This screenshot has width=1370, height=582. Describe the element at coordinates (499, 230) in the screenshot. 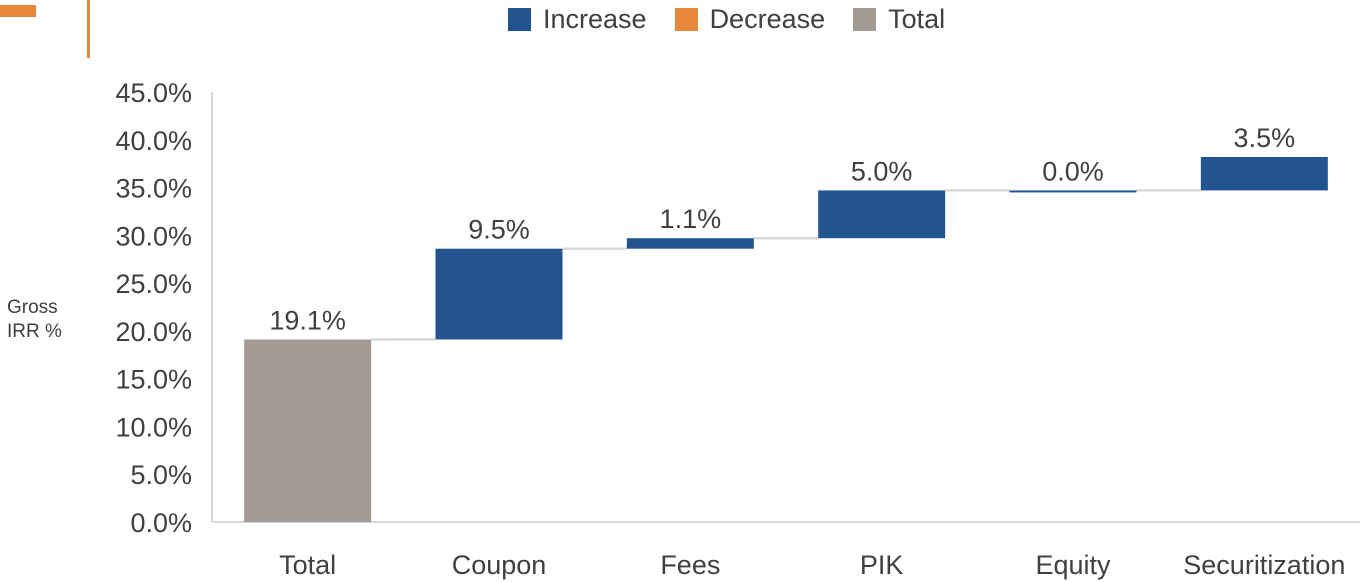

I see `data-label: 9.5%` at that location.